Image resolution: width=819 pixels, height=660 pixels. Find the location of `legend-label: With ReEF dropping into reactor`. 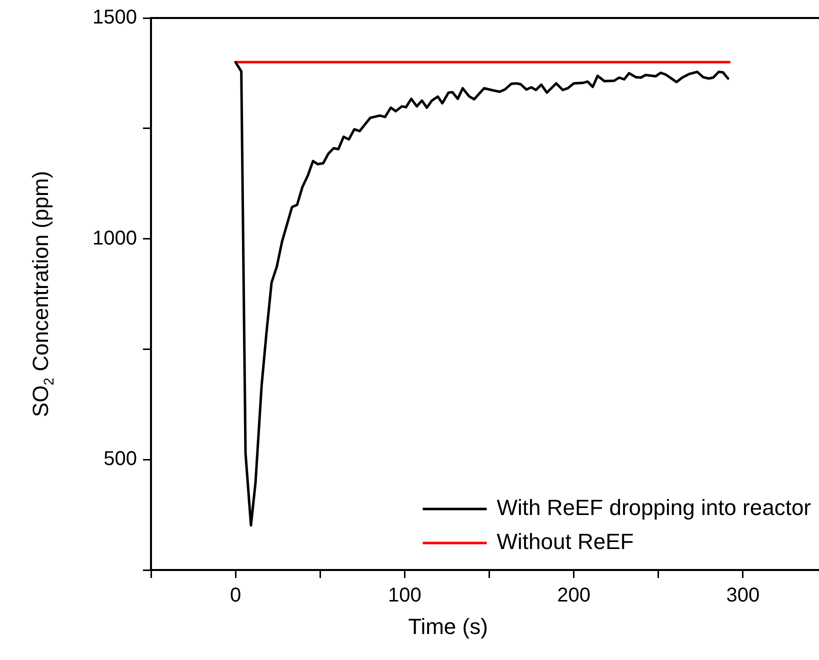

legend-label: With ReEF dropping into reactor is located at coordinates (654, 507).